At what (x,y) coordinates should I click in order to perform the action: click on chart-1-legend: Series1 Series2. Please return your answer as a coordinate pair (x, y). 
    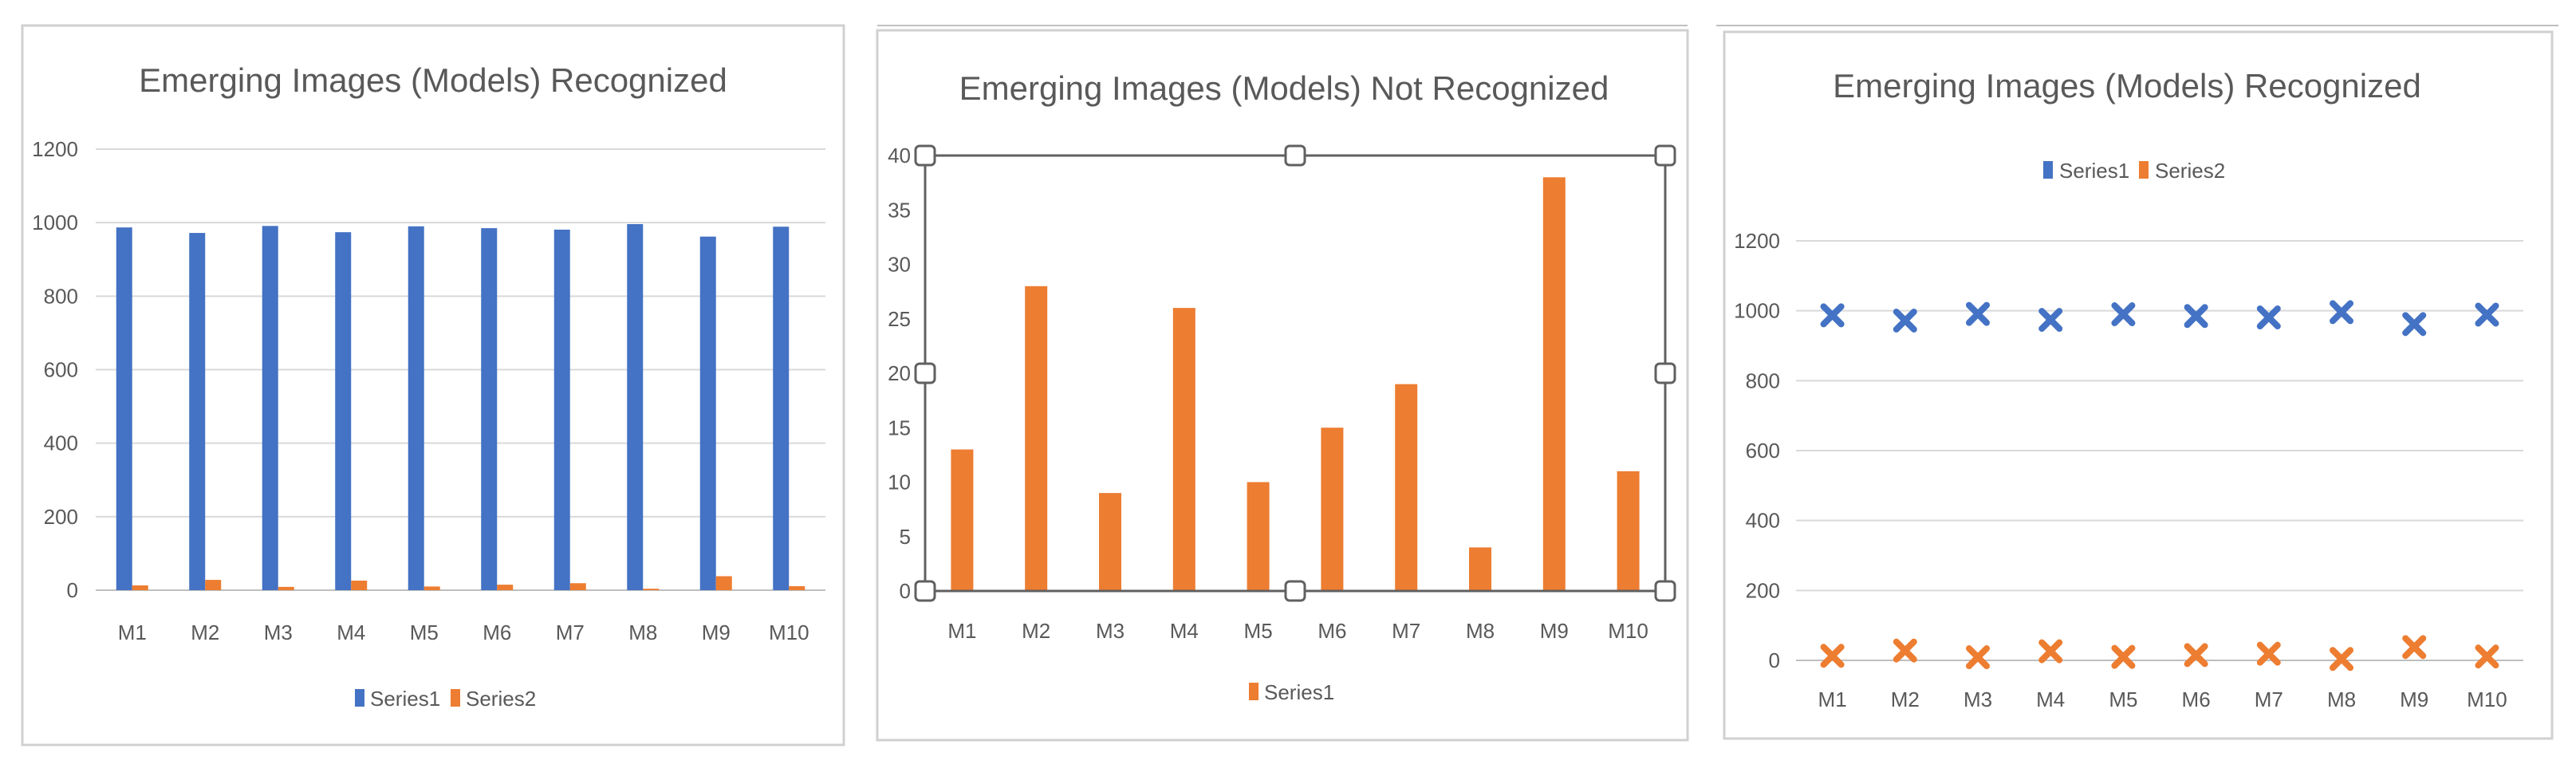
    Looking at the image, I should click on (445, 699).